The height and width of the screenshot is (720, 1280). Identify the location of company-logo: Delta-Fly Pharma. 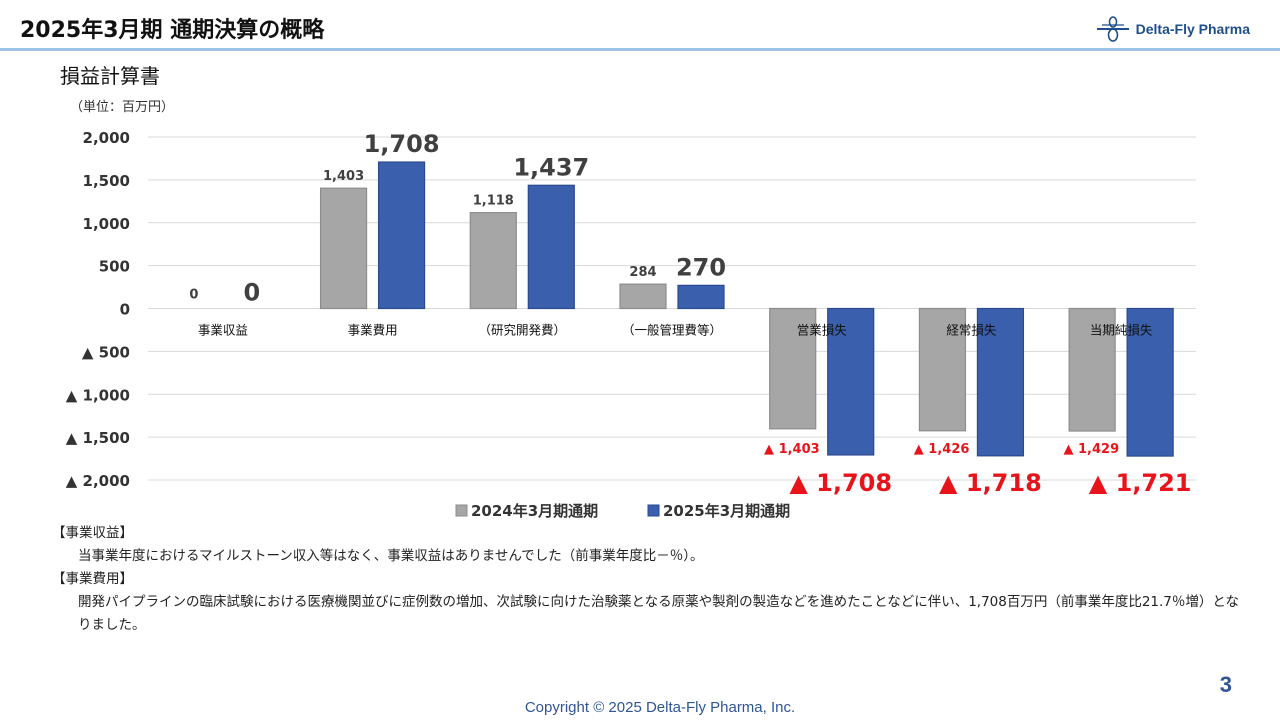
(1173, 29).